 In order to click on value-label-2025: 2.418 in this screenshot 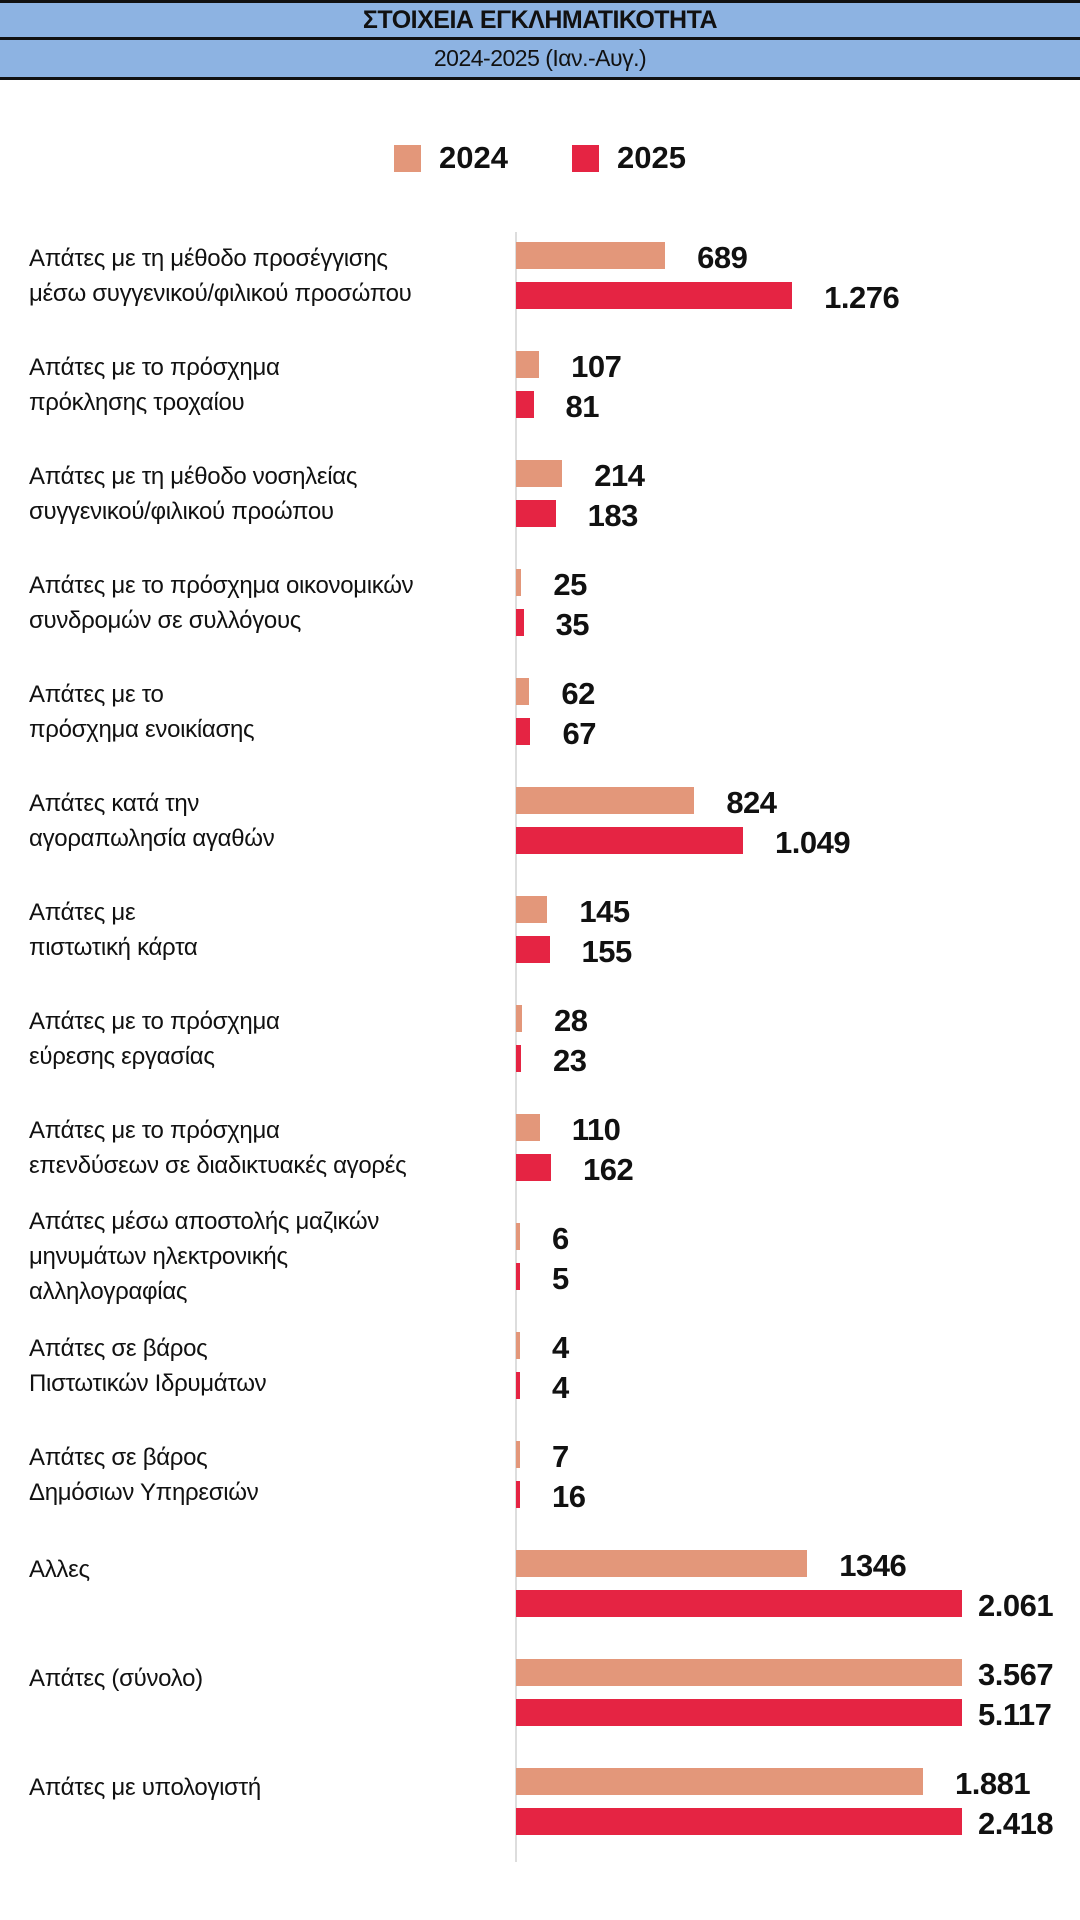, I will do `click(1016, 1823)`.